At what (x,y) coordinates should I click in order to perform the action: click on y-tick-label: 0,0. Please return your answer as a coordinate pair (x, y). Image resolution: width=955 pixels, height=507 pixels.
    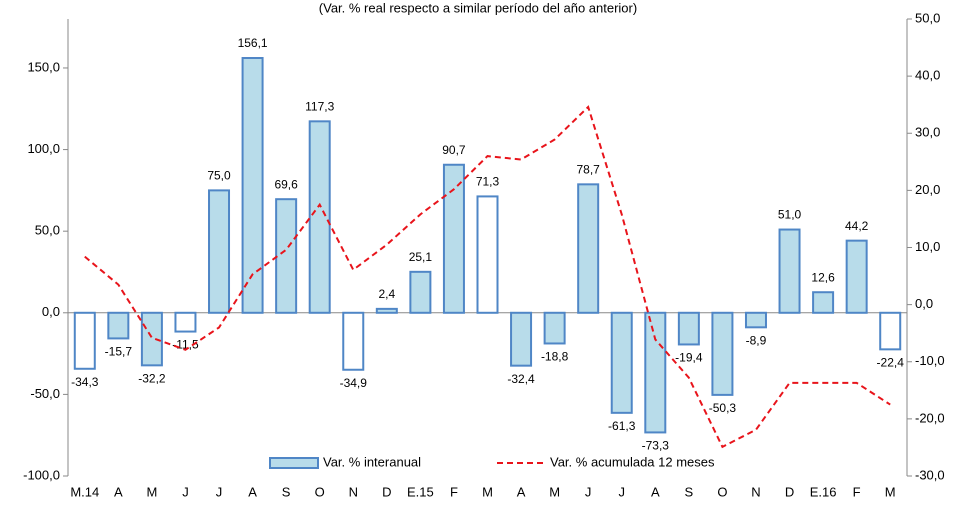
    Looking at the image, I should click on (51, 311).